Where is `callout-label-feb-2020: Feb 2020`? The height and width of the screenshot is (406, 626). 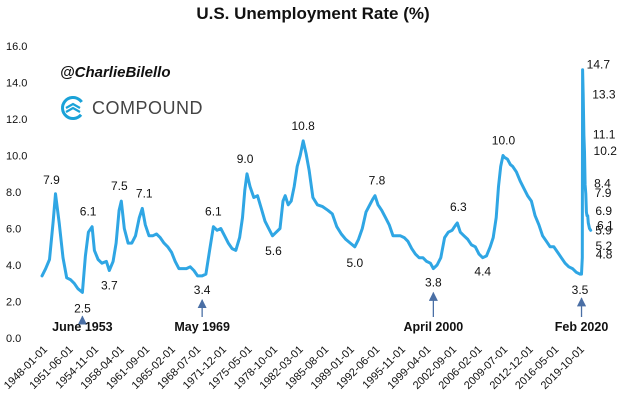 callout-label-feb-2020: Feb 2020 is located at coordinates (582, 327).